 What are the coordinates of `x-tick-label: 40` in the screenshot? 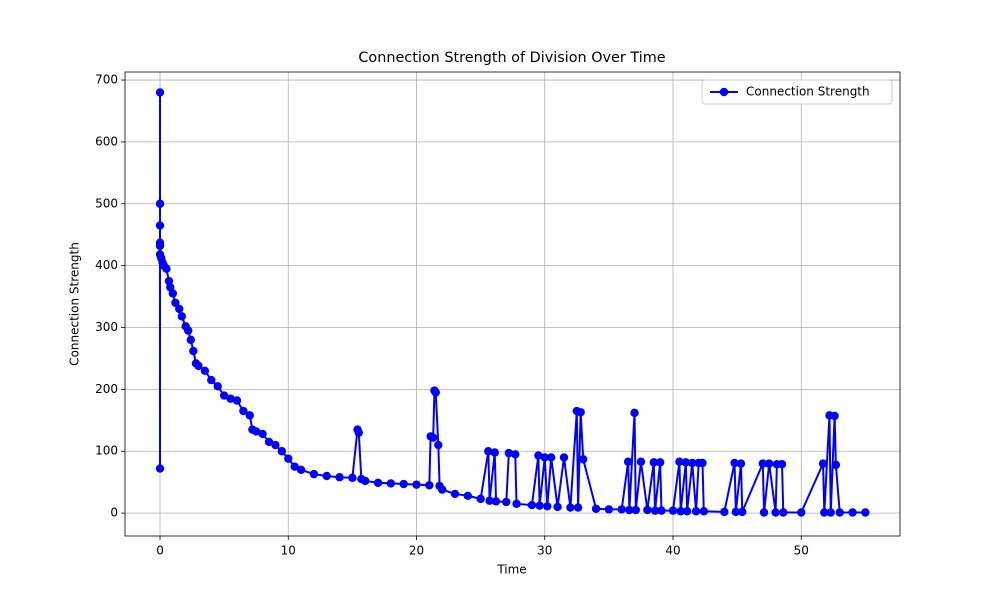 It's located at (672, 551).